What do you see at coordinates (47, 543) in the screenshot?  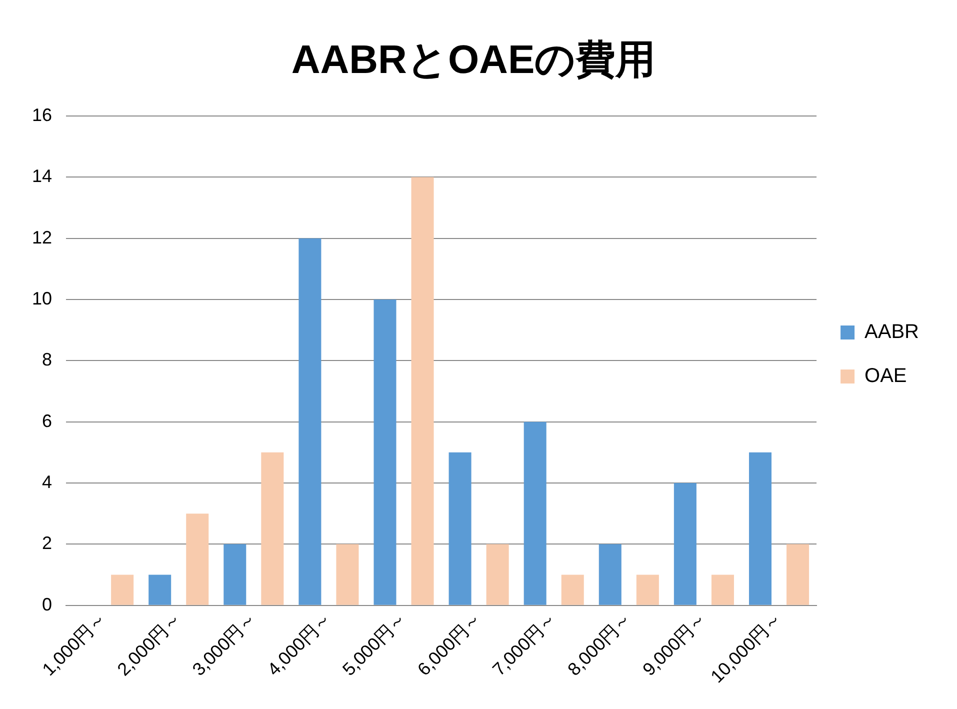 I see `y-tick-label: 2` at bounding box center [47, 543].